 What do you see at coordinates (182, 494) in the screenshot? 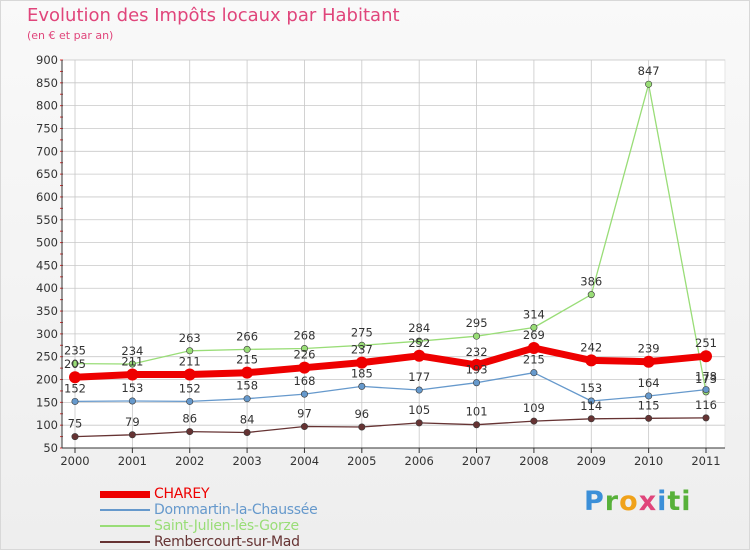
I see `legend-label-charey: CHAREY` at bounding box center [182, 494].